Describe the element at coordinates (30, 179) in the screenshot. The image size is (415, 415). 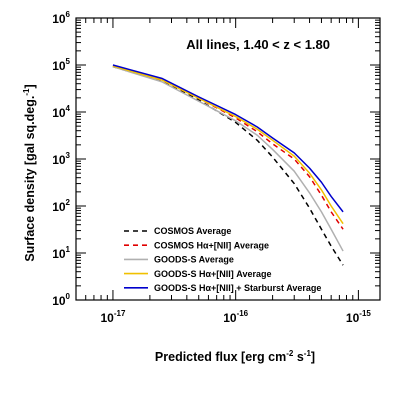
I see `y-axis-label-main: Surface density [gal sq.deg.` at that location.